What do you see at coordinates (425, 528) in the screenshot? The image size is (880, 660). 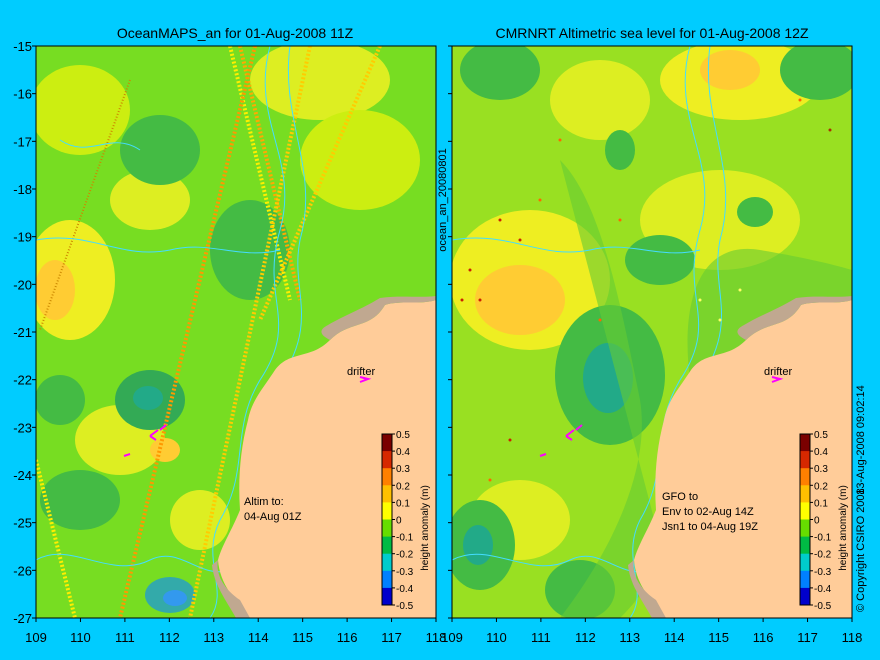 I see `left-colorbar-label: height anomaly (m)` at bounding box center [425, 528].